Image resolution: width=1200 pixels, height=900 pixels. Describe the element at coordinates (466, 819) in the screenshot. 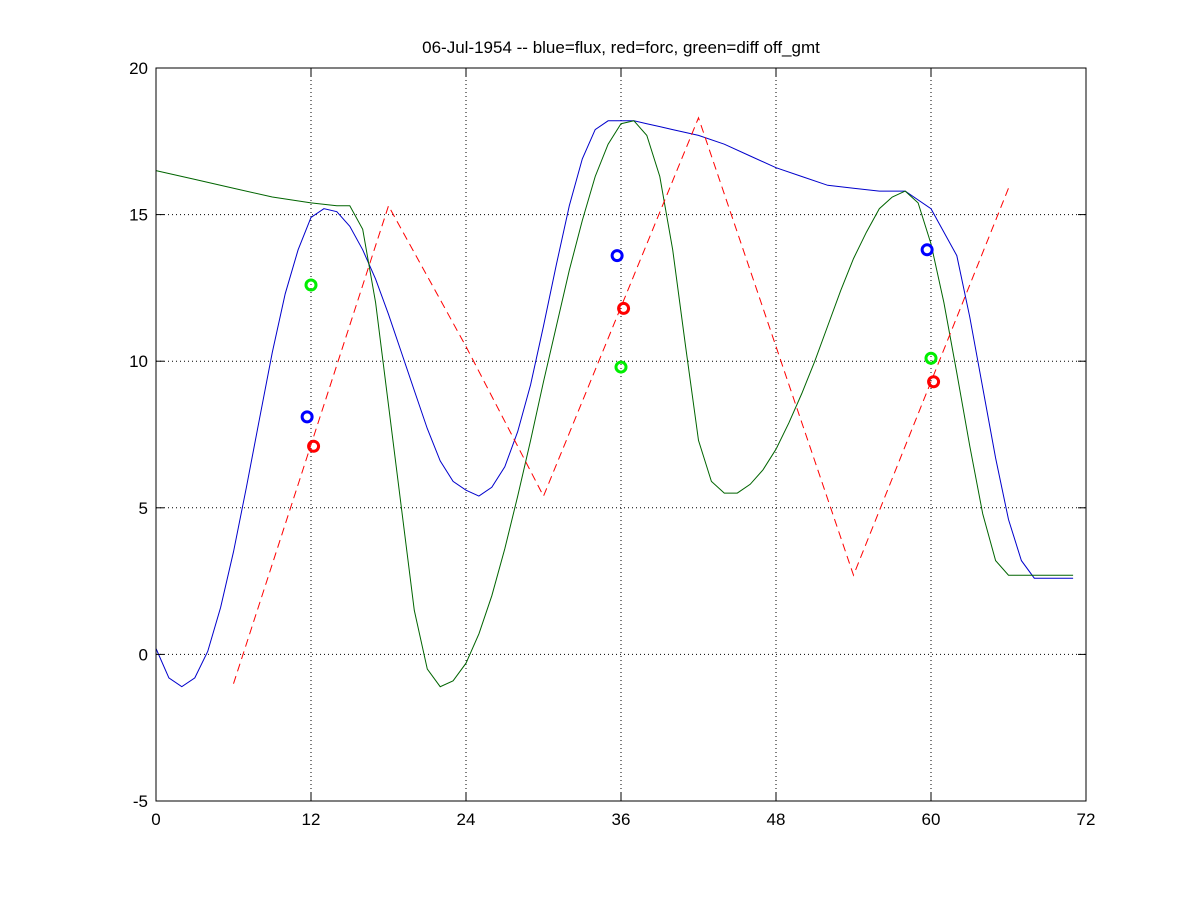

I see `x-tick-label: 24` at that location.